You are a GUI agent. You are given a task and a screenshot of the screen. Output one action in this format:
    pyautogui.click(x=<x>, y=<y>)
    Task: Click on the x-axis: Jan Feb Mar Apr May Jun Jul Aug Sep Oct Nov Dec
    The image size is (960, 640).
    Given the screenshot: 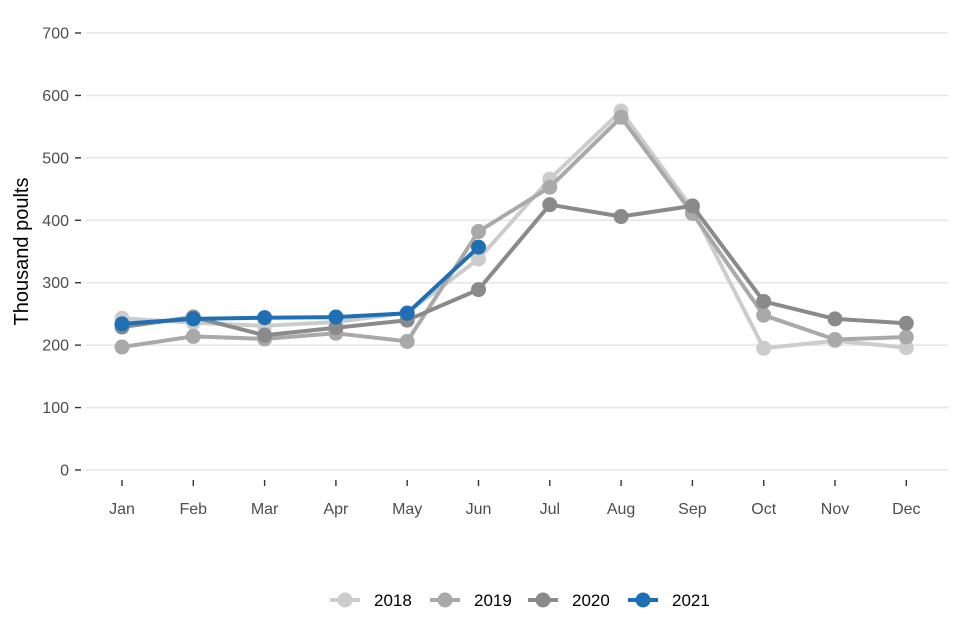 What is the action you would take?
    pyautogui.click(x=515, y=499)
    